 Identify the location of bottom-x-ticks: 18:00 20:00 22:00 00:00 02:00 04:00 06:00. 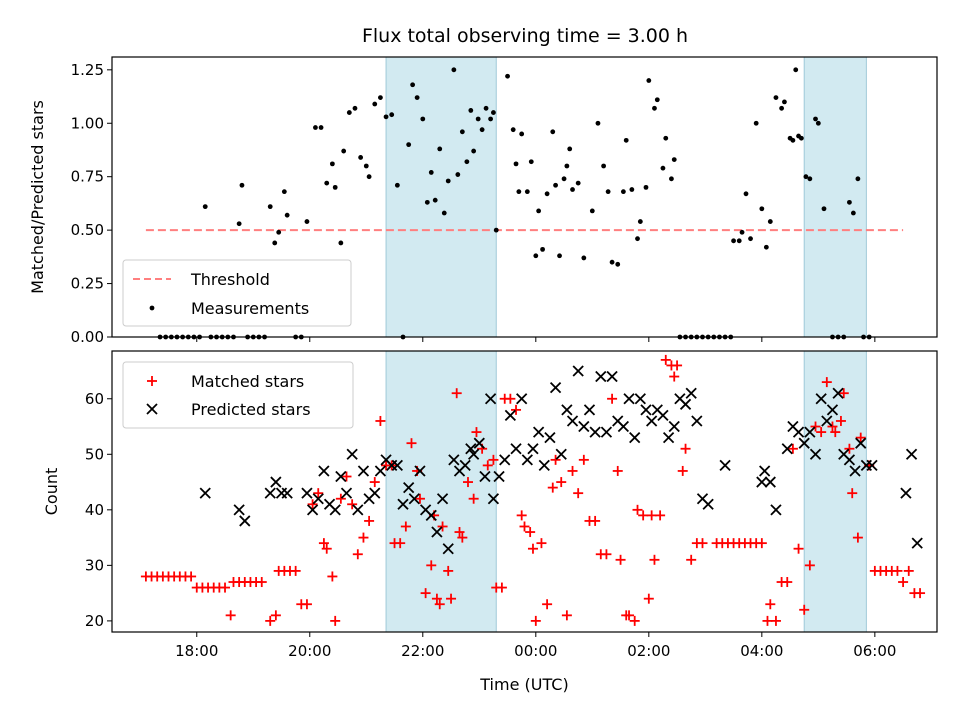
(535, 646).